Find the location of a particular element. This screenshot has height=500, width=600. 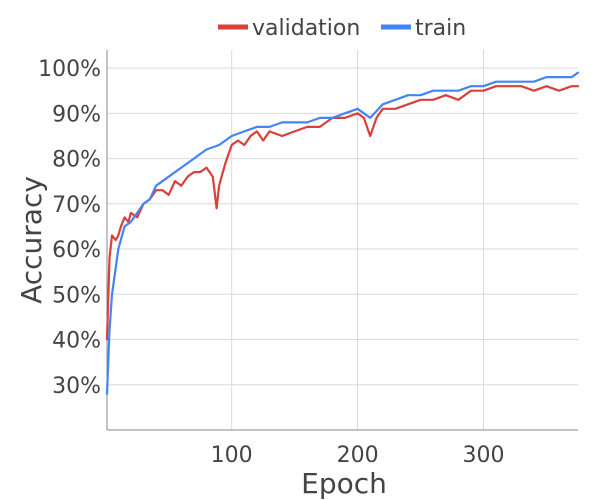

y-tick-label: 30% is located at coordinates (76, 386).